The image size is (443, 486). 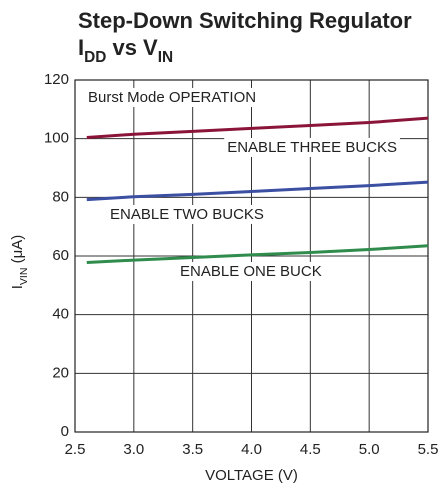 I want to click on chart-title: Step-Down Switching Regulator, so click(x=245, y=20).